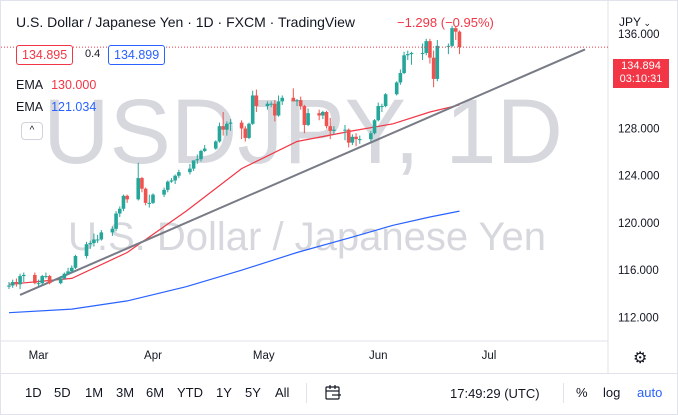  What do you see at coordinates (62, 392) in the screenshot?
I see `timeframe-5d: 5D` at bounding box center [62, 392].